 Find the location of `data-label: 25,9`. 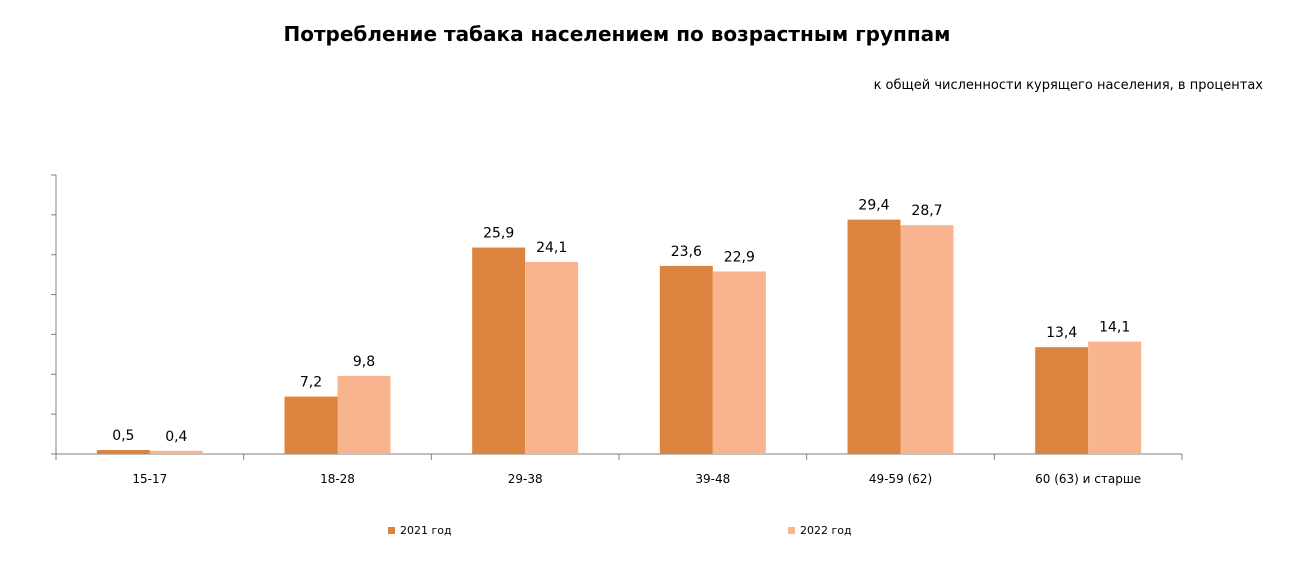

data-label: 25,9 is located at coordinates (498, 234).